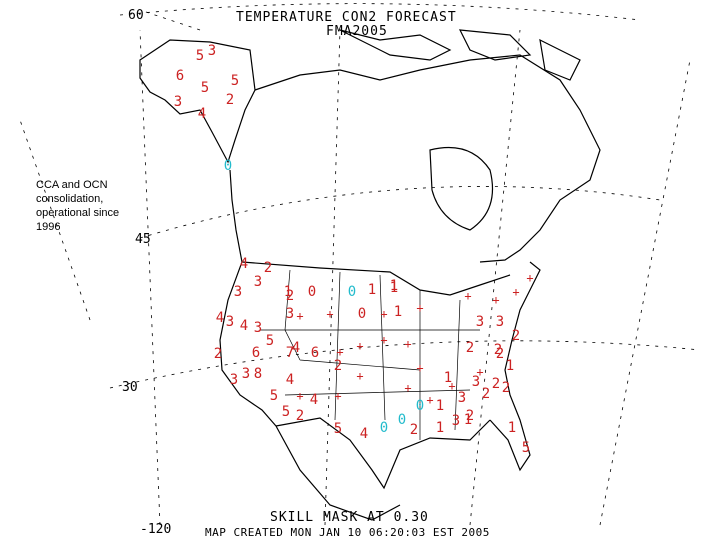  I want to click on state-lines, so click(370, 354).